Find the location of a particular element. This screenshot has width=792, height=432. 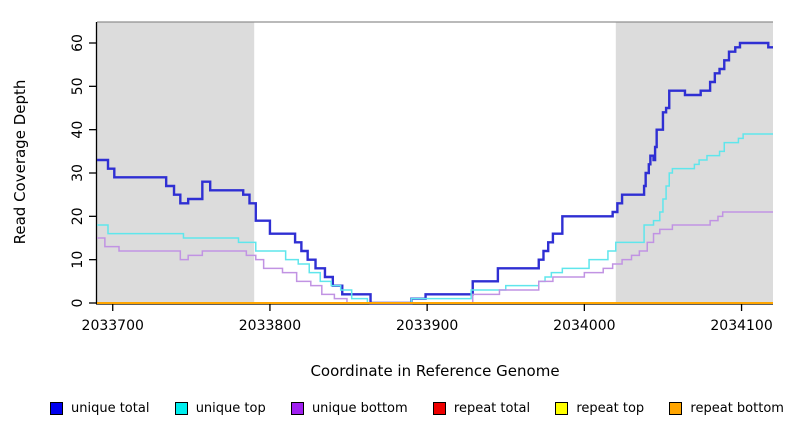

legend-swatch-unique-bottom is located at coordinates (297, 408).